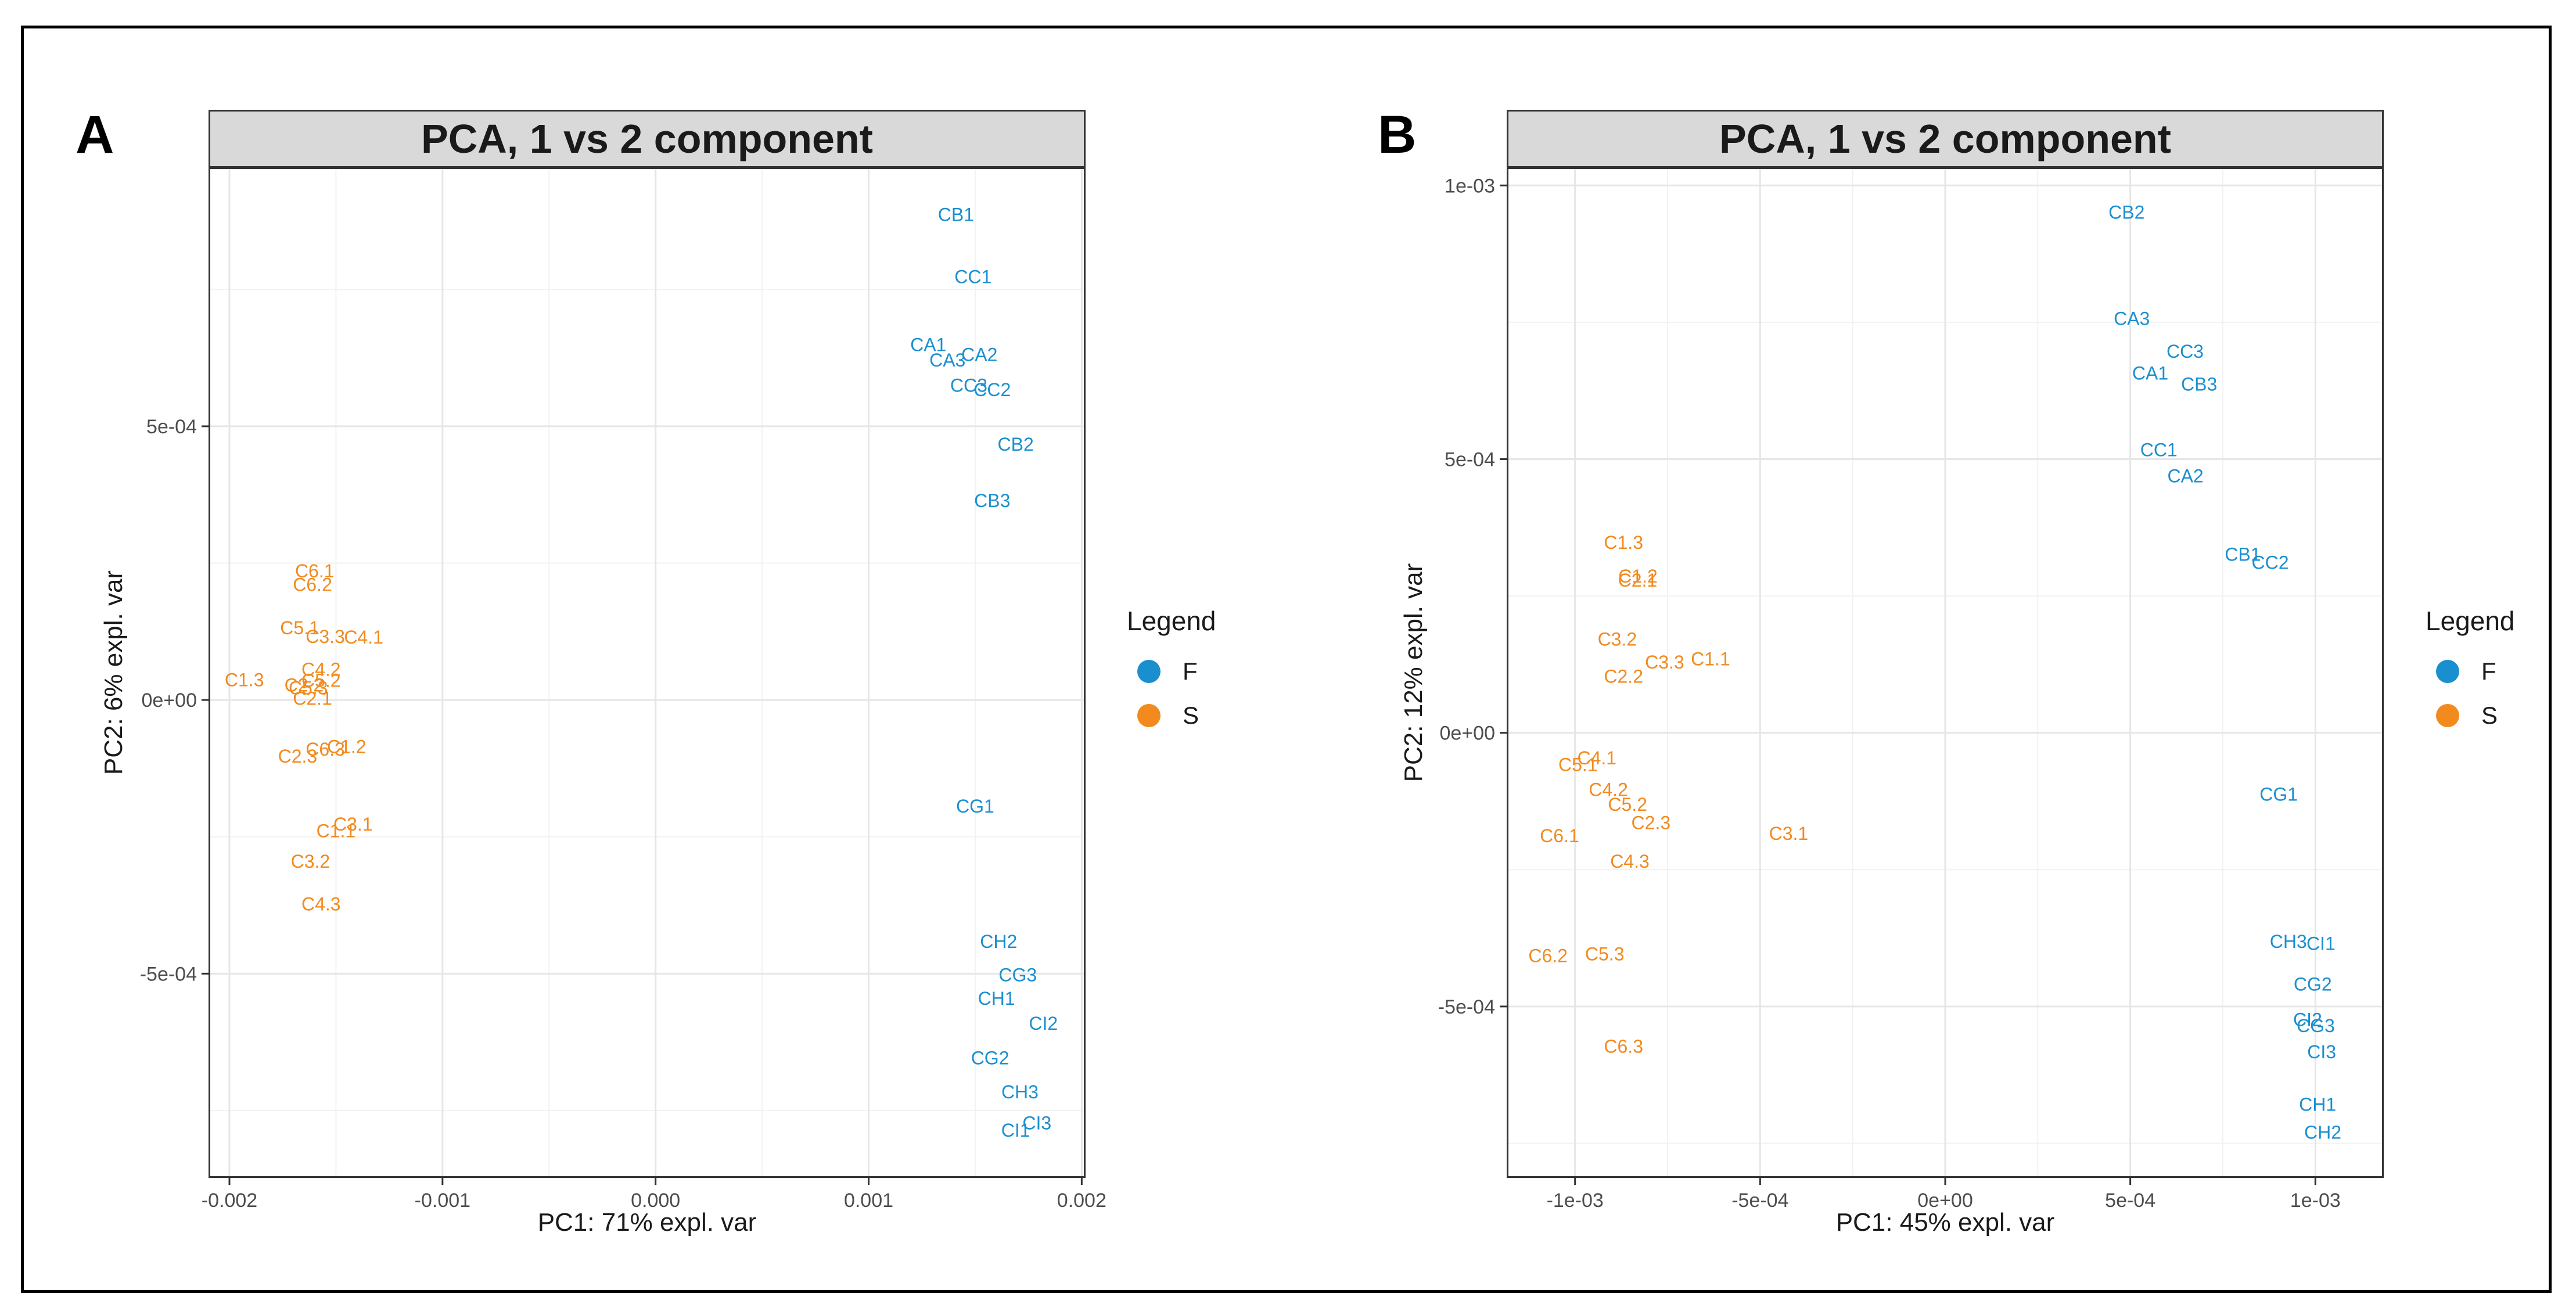 Image resolution: width=2576 pixels, height=1315 pixels. Describe the element at coordinates (1149, 671) in the screenshot. I see `legend-a-f-marker-icon` at that location.